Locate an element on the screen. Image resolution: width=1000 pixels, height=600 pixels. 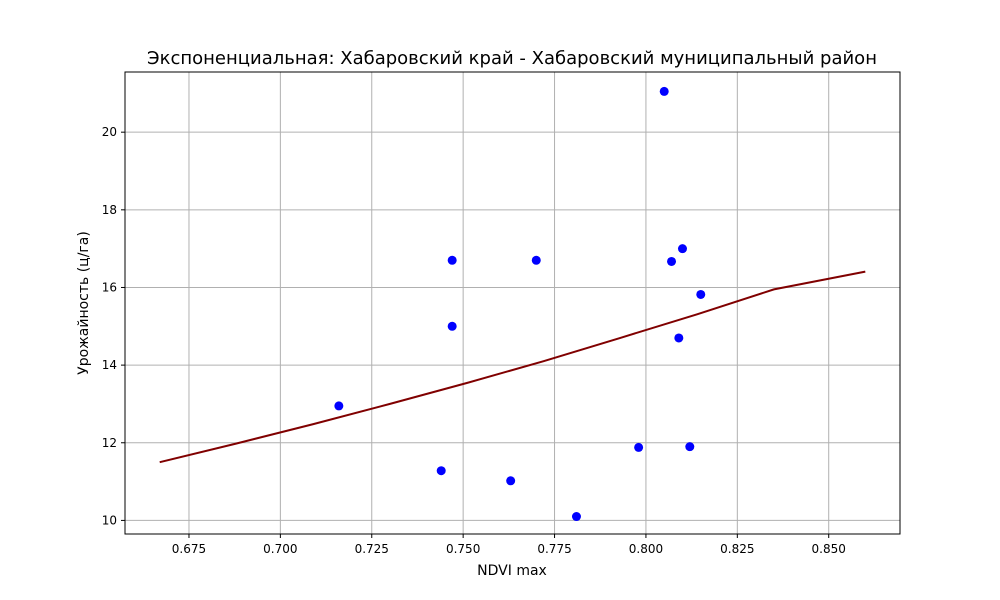
x-axis: 0.675 0.700 0.725 0.750 0.775 0.800 0.825 0.850 is located at coordinates (509, 545).